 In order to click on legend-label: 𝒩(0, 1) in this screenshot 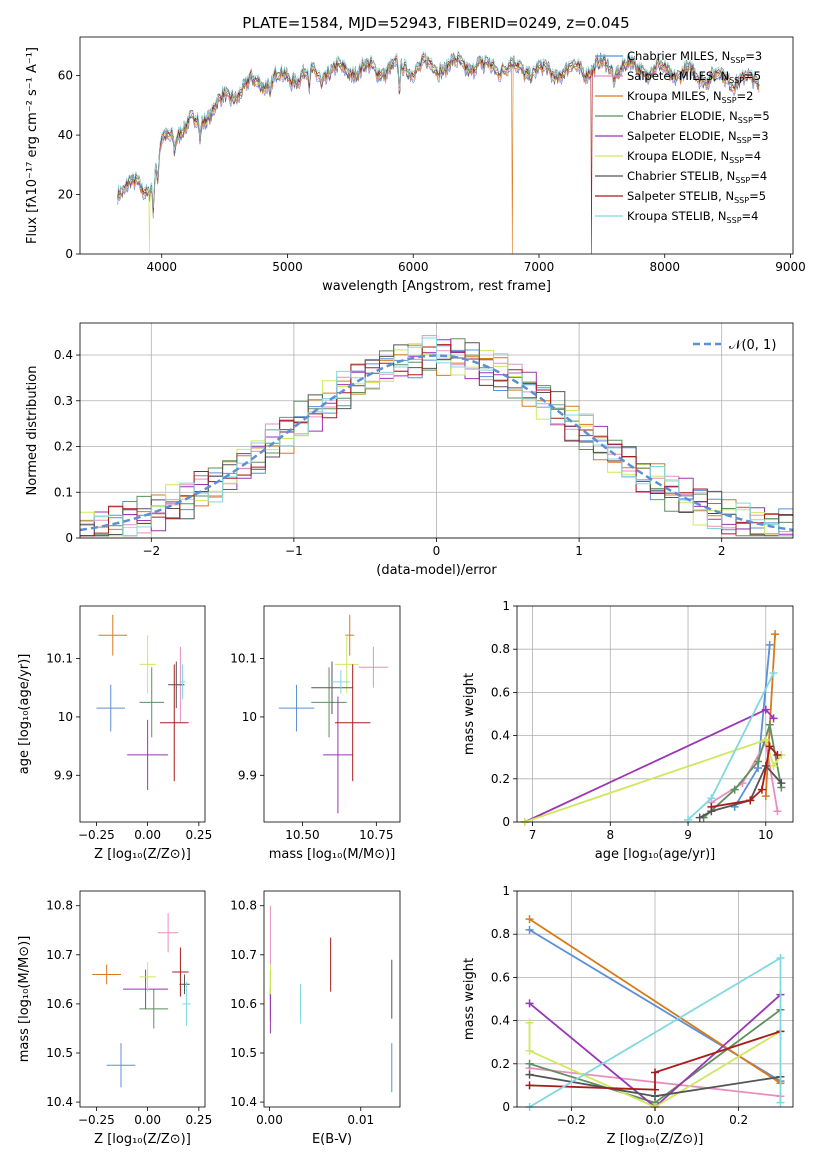, I will do `click(752, 345)`.